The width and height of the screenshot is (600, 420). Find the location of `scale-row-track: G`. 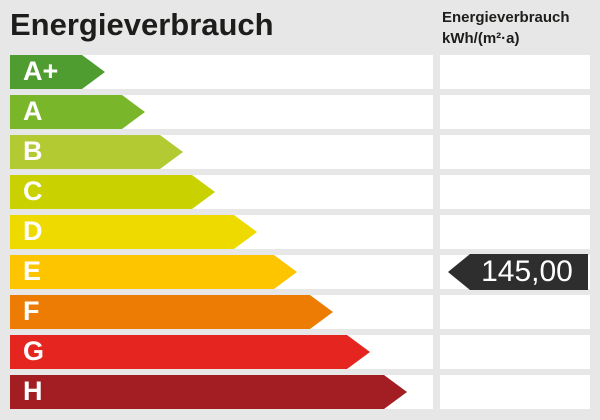

scale-row-track: G is located at coordinates (221, 352).